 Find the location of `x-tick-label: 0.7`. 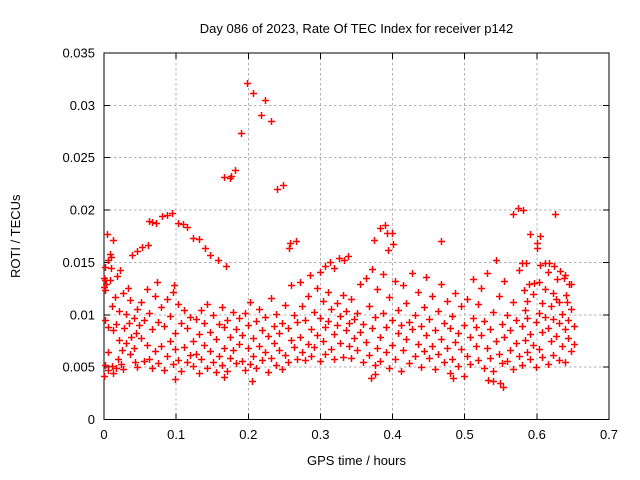

x-tick-label: 0.7 is located at coordinates (609, 434).